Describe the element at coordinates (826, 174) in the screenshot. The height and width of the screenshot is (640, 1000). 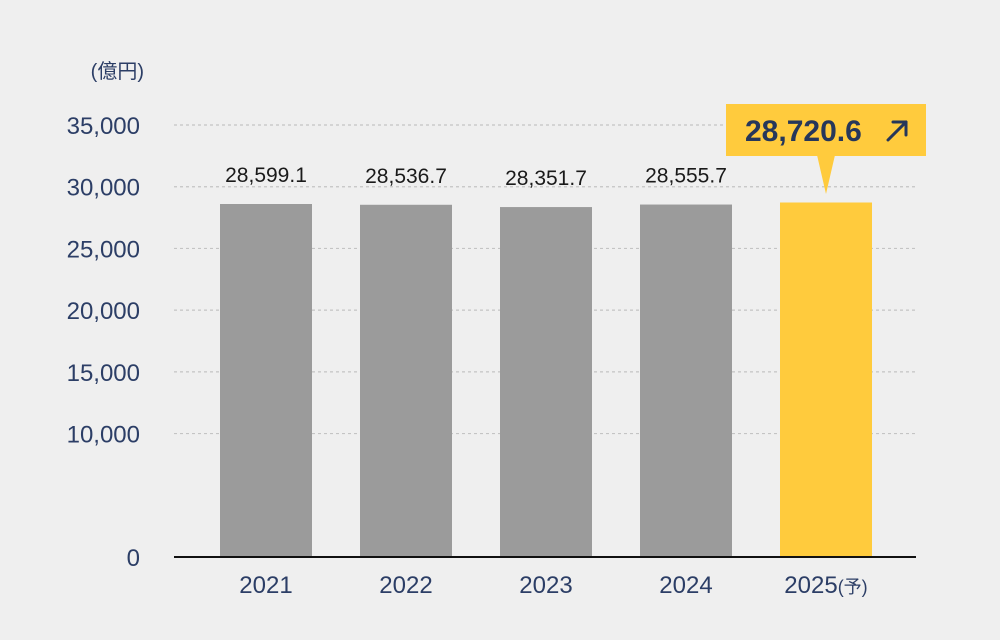
I see `callout-pointer` at that location.